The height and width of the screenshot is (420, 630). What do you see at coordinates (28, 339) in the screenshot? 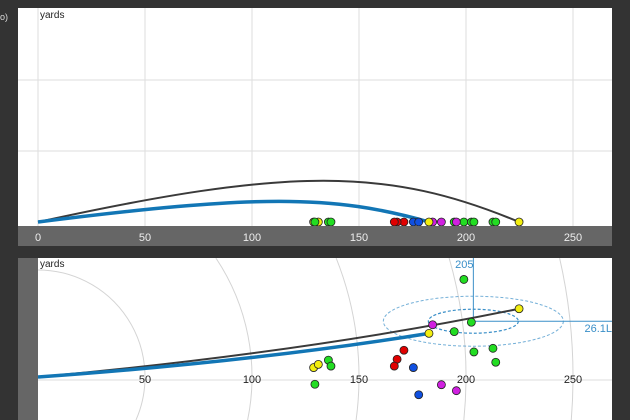
I see `top-view-side-strip` at bounding box center [28, 339].